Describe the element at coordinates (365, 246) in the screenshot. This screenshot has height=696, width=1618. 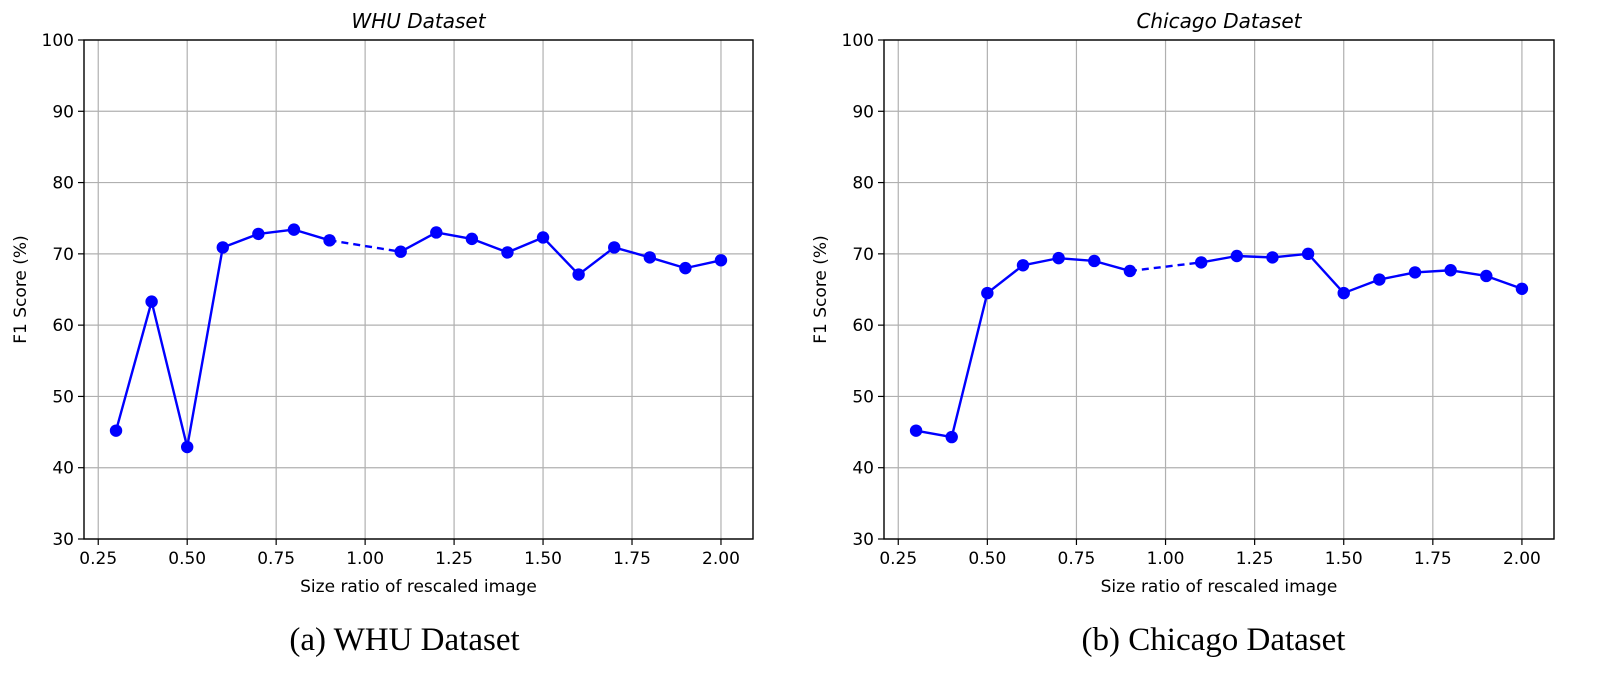
I see `series-line-dashed` at that location.